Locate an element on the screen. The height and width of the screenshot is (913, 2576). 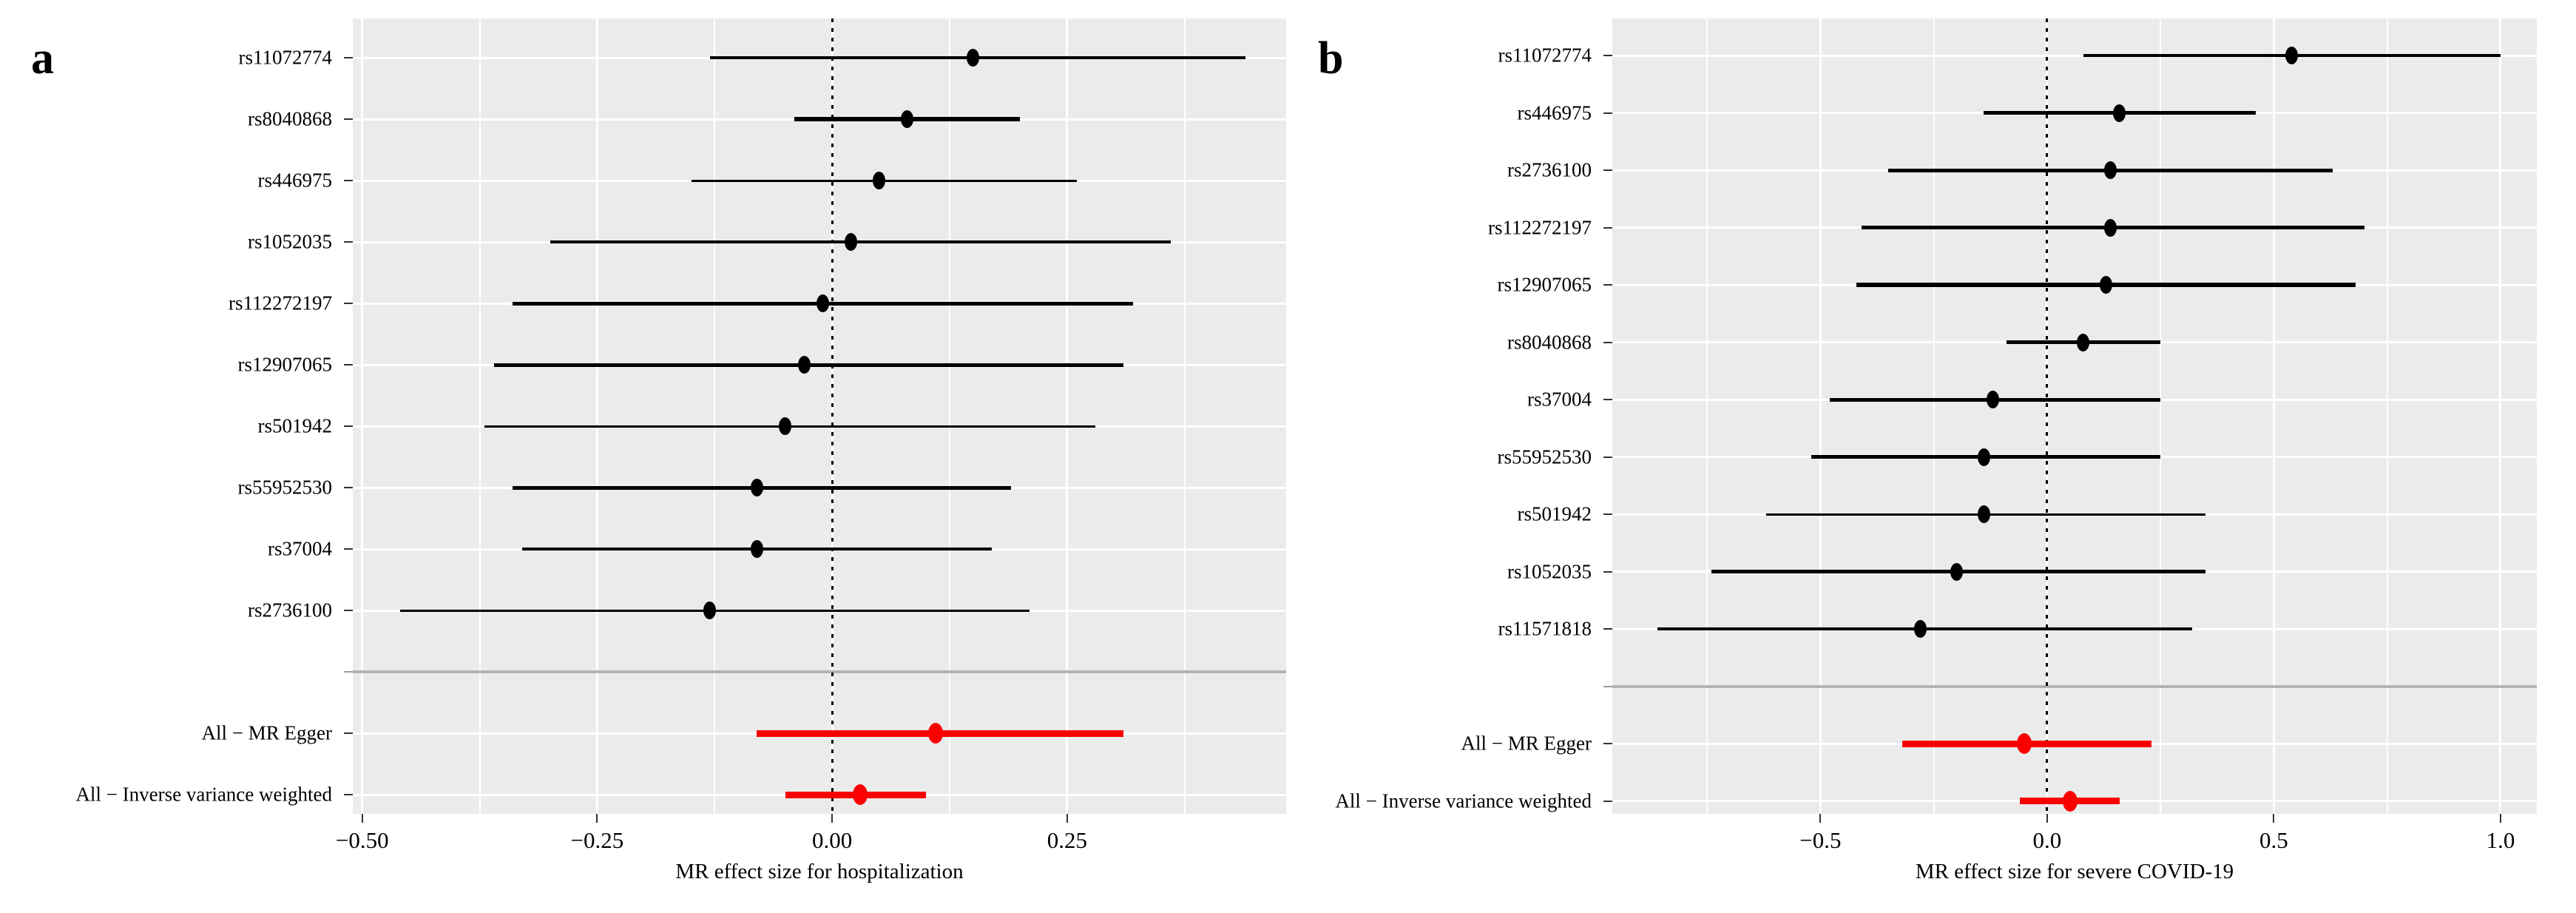
x-tick-label: −0.5 is located at coordinates (1820, 840).